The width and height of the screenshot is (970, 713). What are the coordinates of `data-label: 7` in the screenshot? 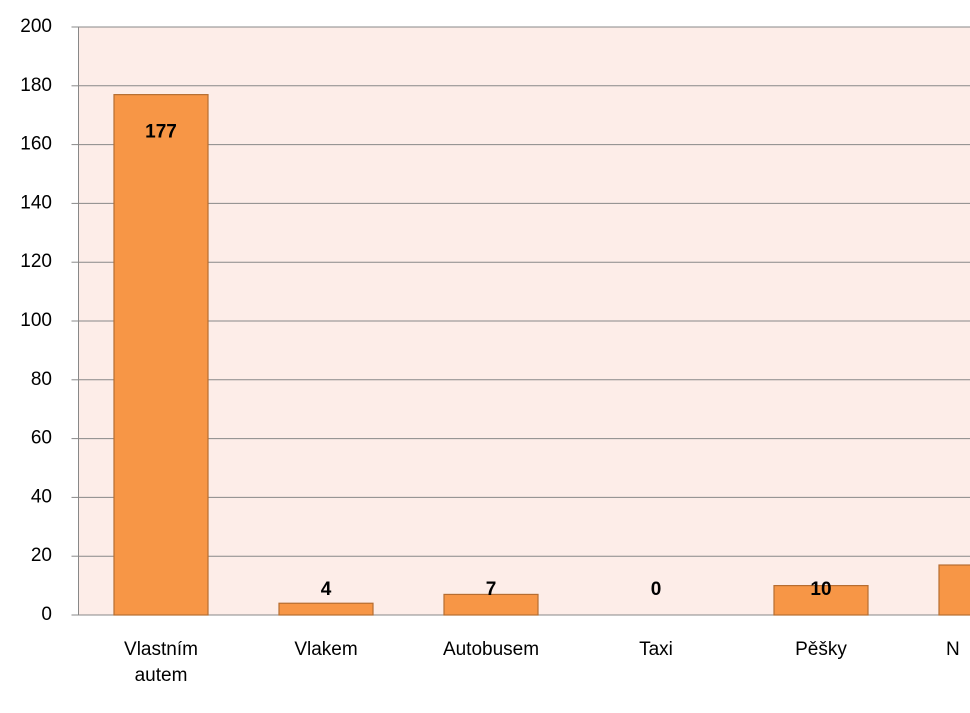 It's located at (491, 589).